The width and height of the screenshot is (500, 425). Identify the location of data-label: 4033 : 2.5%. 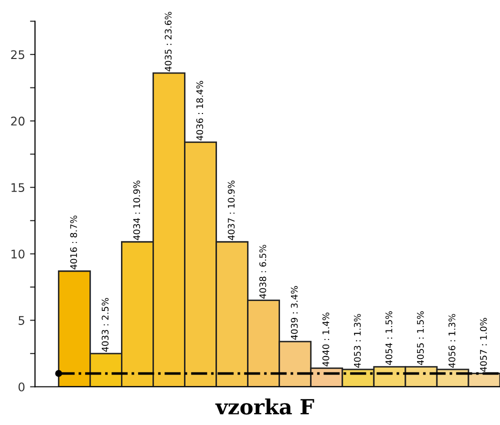
(105, 325).